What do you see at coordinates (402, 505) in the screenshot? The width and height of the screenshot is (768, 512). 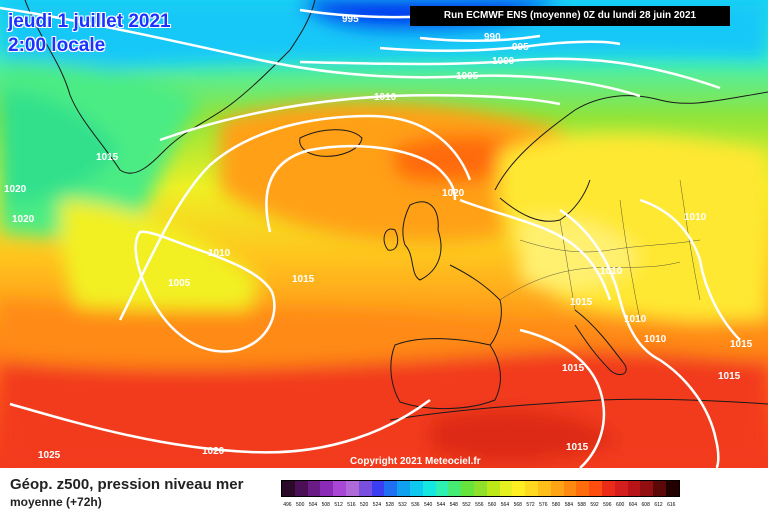 I see `scale-tick-label: 532` at bounding box center [402, 505].